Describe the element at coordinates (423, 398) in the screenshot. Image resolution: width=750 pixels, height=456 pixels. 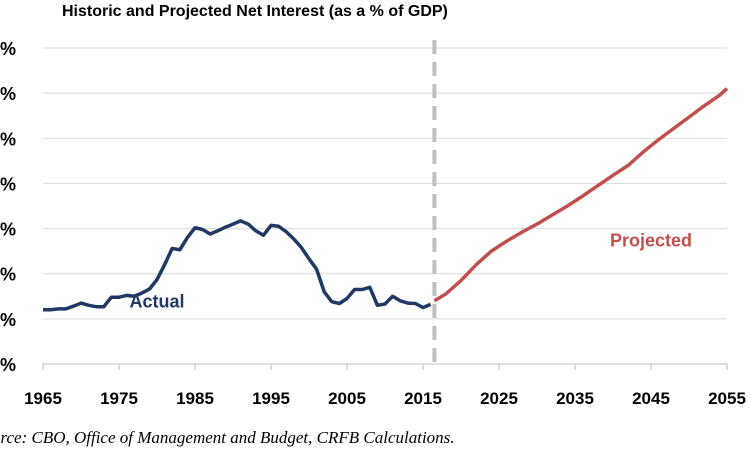
I see `x-tick-label: 2015` at that location.